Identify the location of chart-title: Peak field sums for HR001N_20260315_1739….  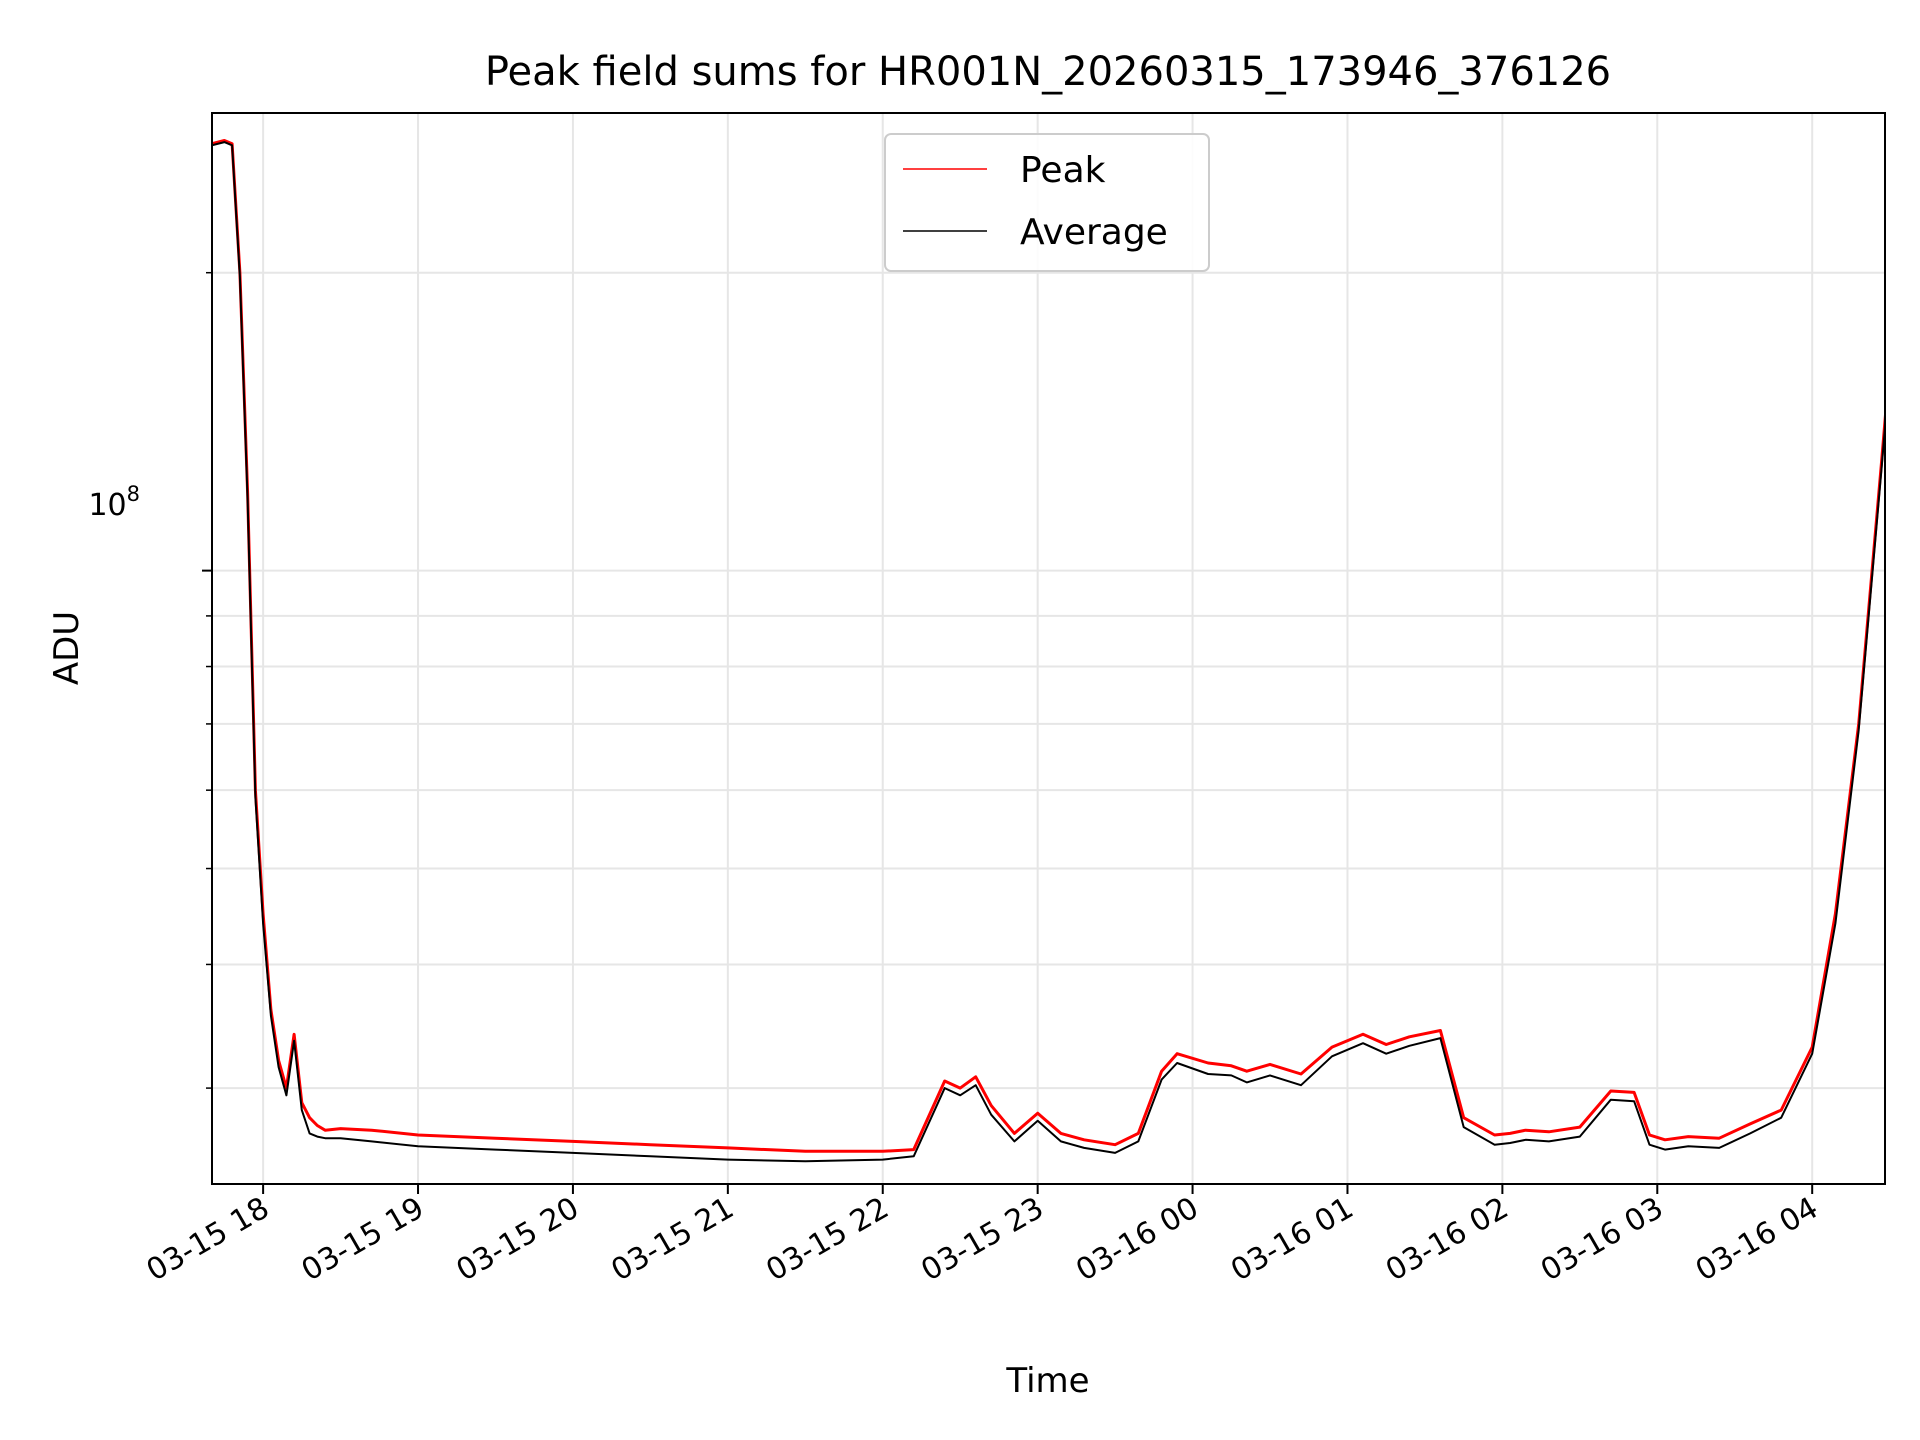
(1048, 72).